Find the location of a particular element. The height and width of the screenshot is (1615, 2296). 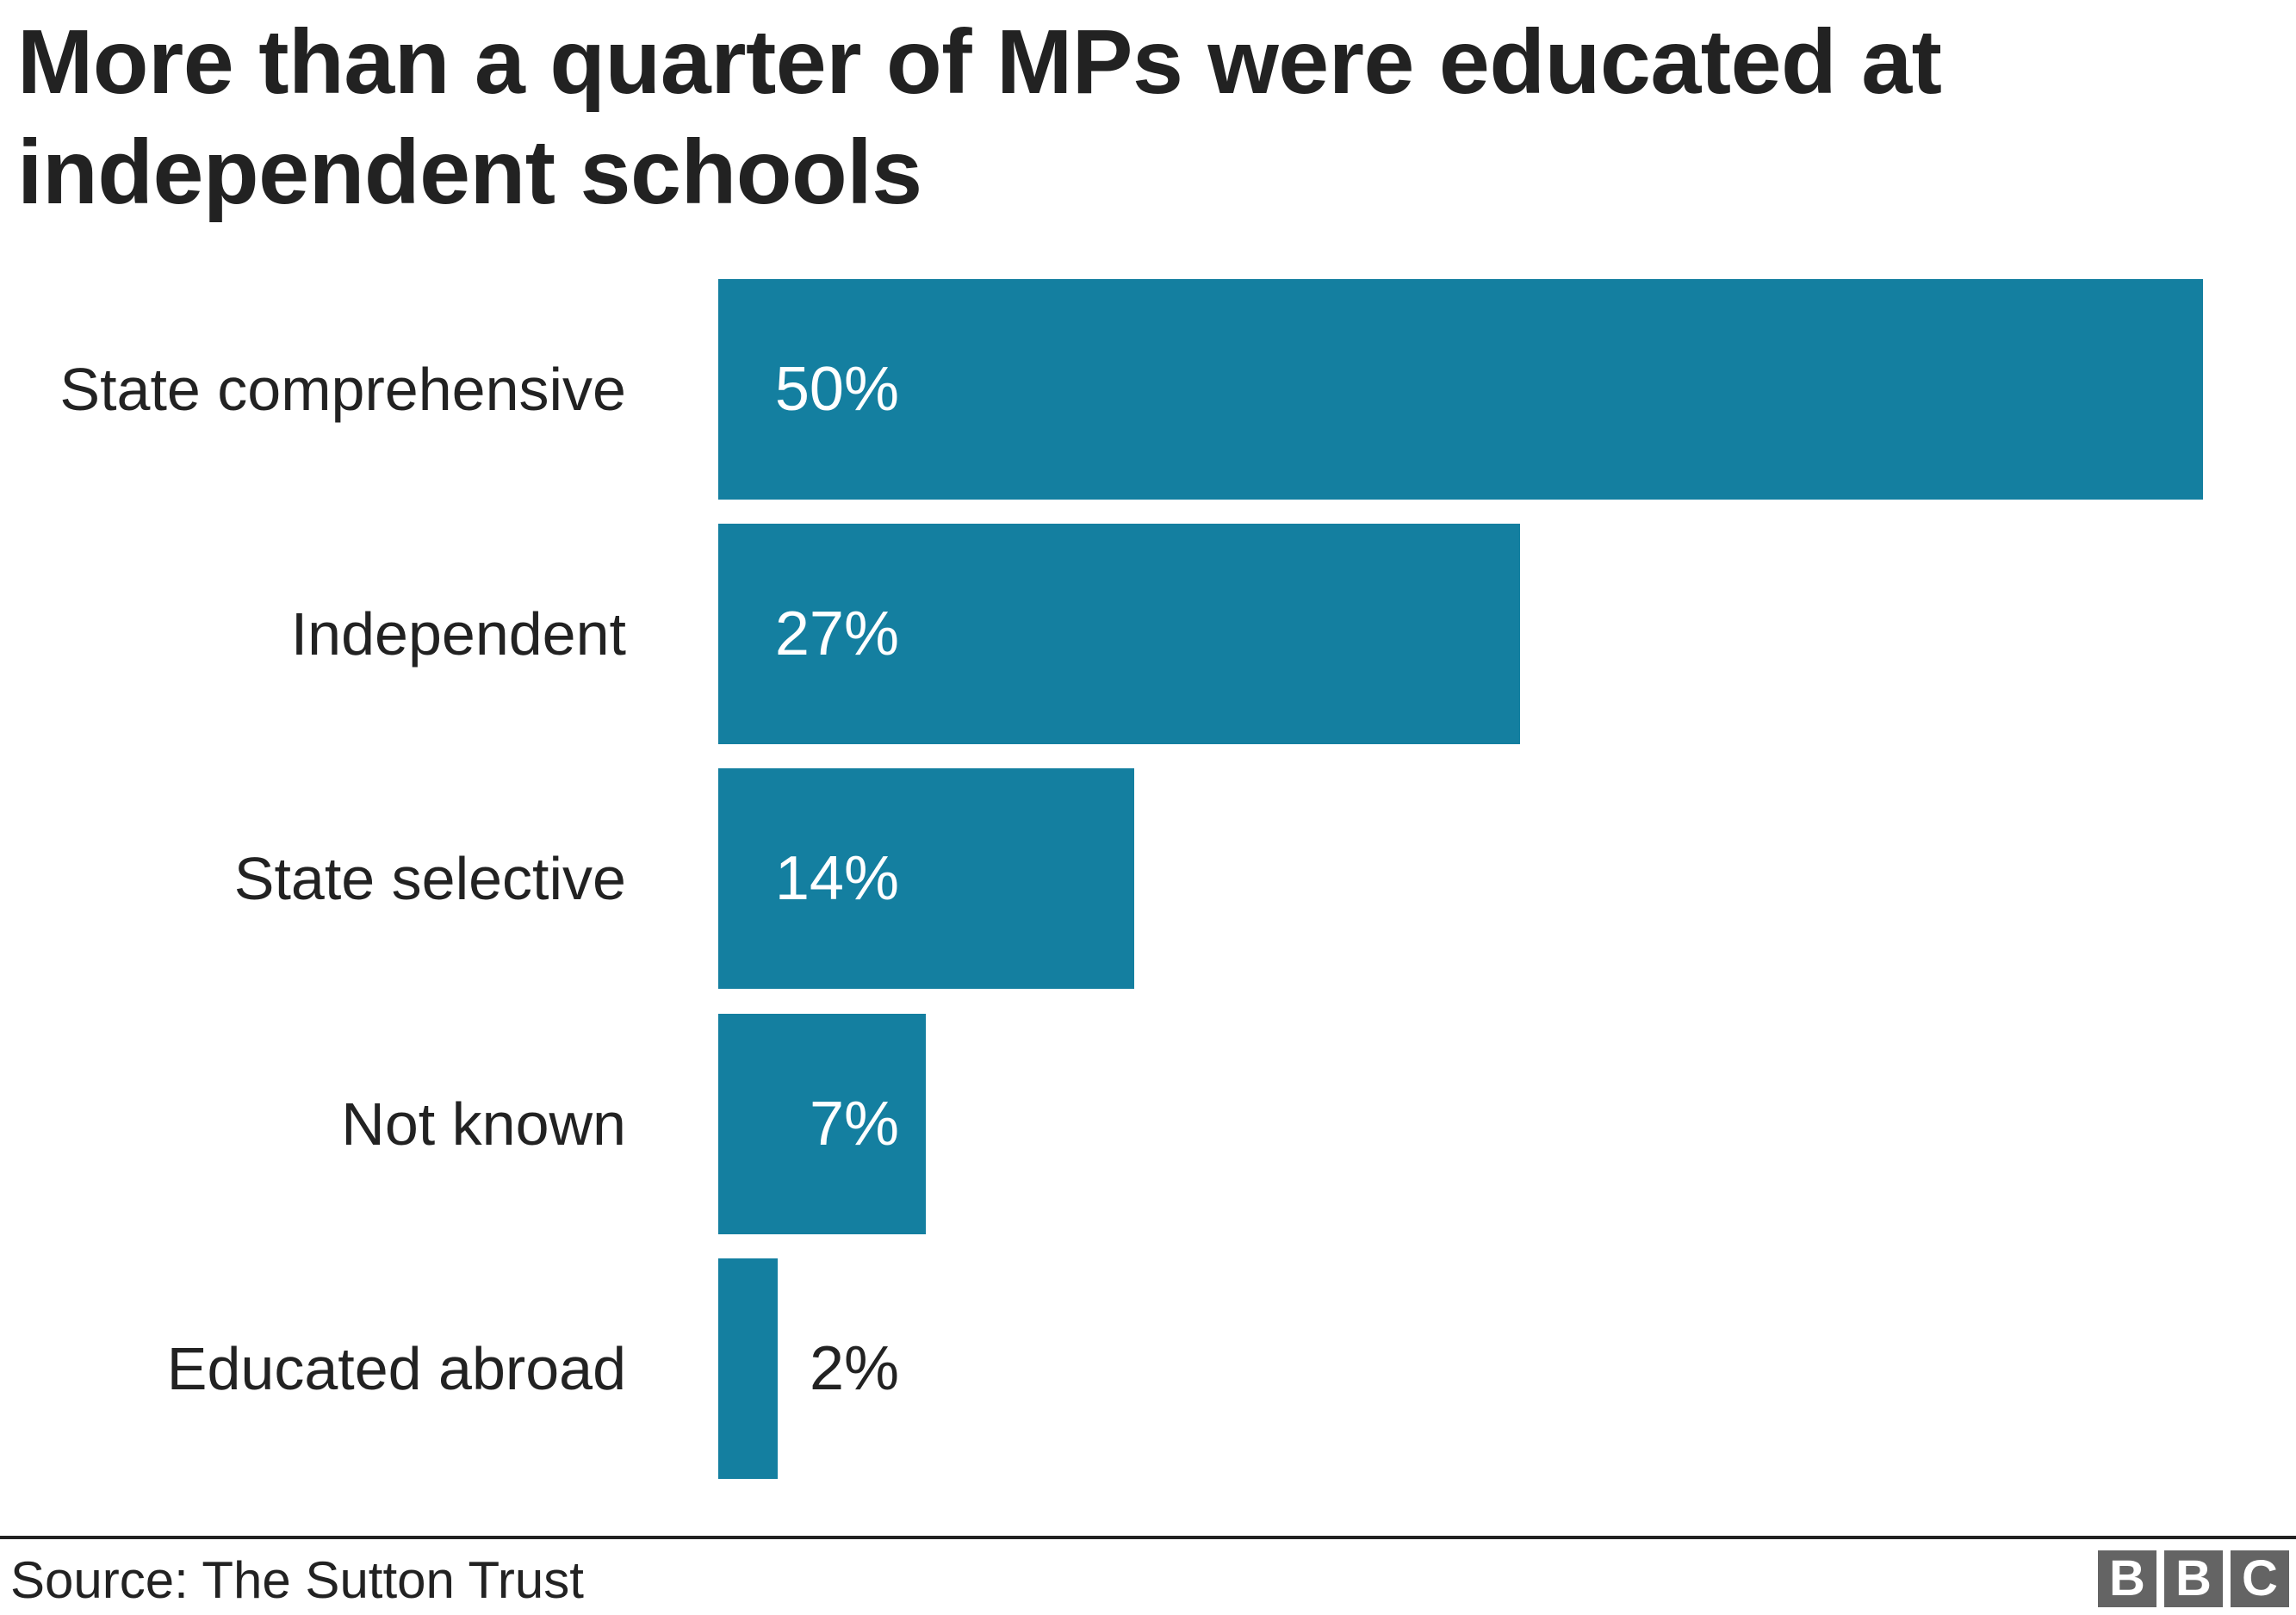

category-label: State comprehensive is located at coordinates (342, 389).